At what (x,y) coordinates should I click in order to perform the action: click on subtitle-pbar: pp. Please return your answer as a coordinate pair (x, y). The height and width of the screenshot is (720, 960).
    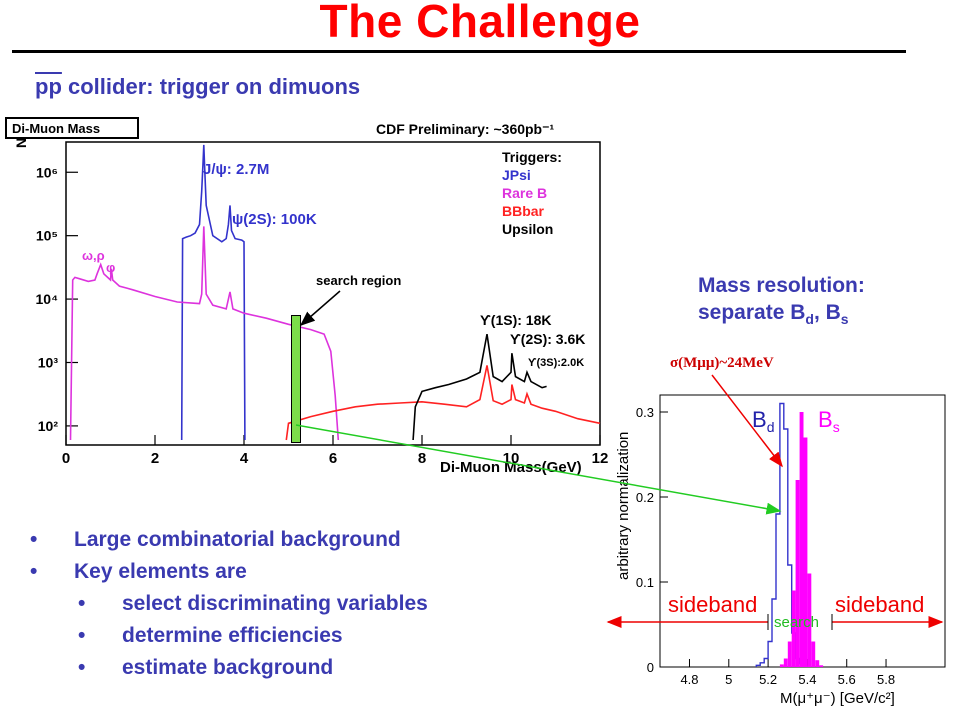
    Looking at the image, I should click on (48, 86).